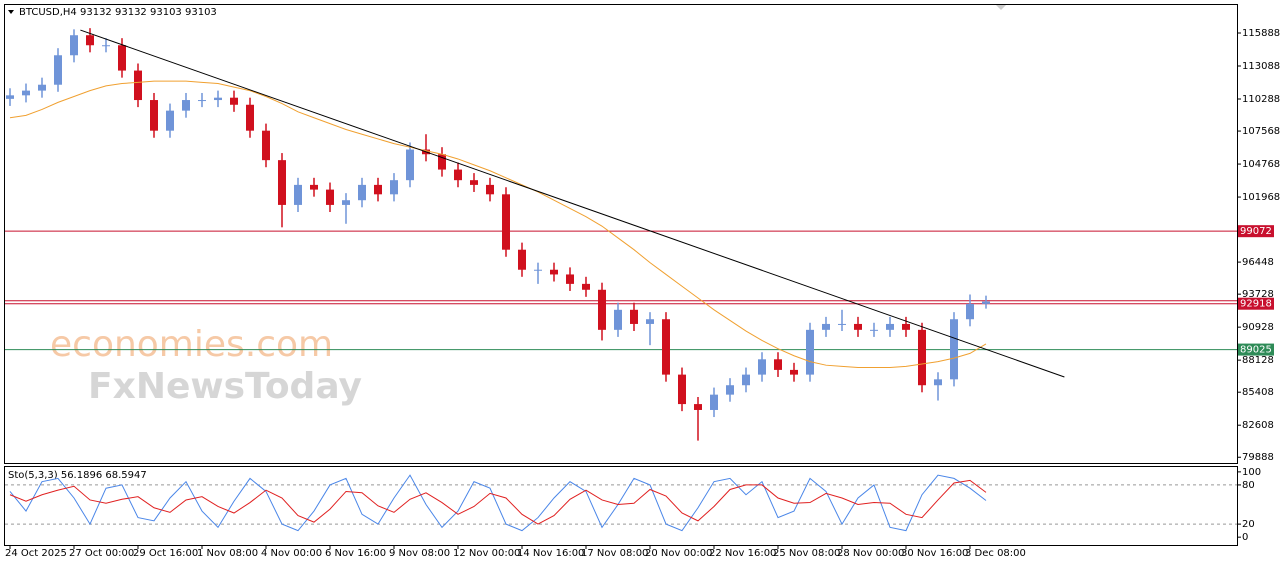 The width and height of the screenshot is (1280, 567). What do you see at coordinates (1001, 7) in the screenshot?
I see `shift-marker` at bounding box center [1001, 7].